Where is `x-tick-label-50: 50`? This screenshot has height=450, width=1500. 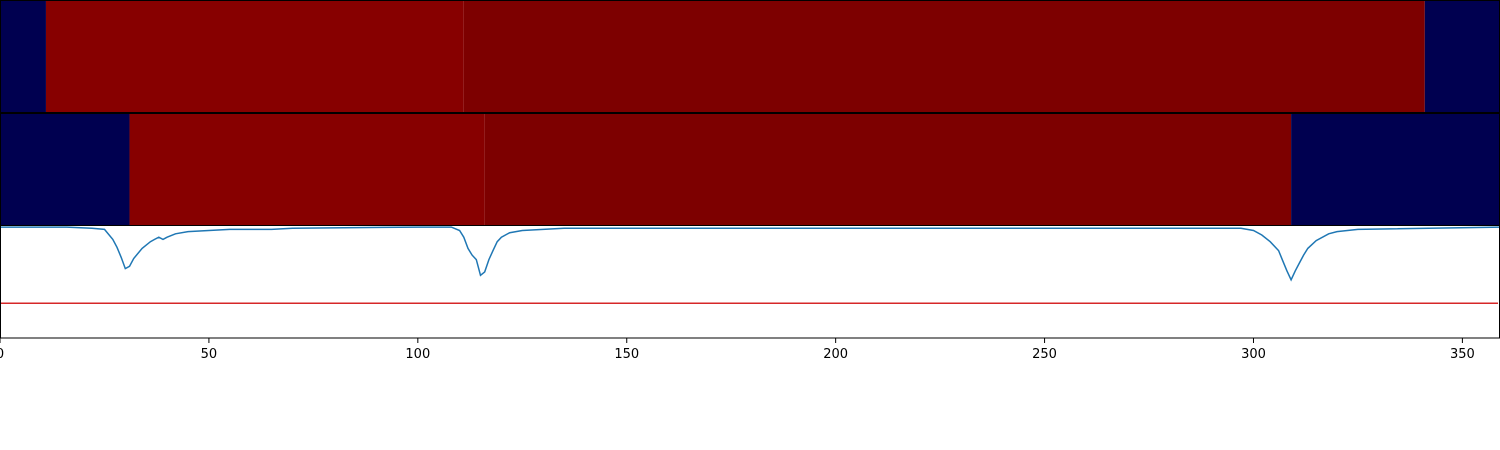
x-tick-label-50: 50 is located at coordinates (209, 354).